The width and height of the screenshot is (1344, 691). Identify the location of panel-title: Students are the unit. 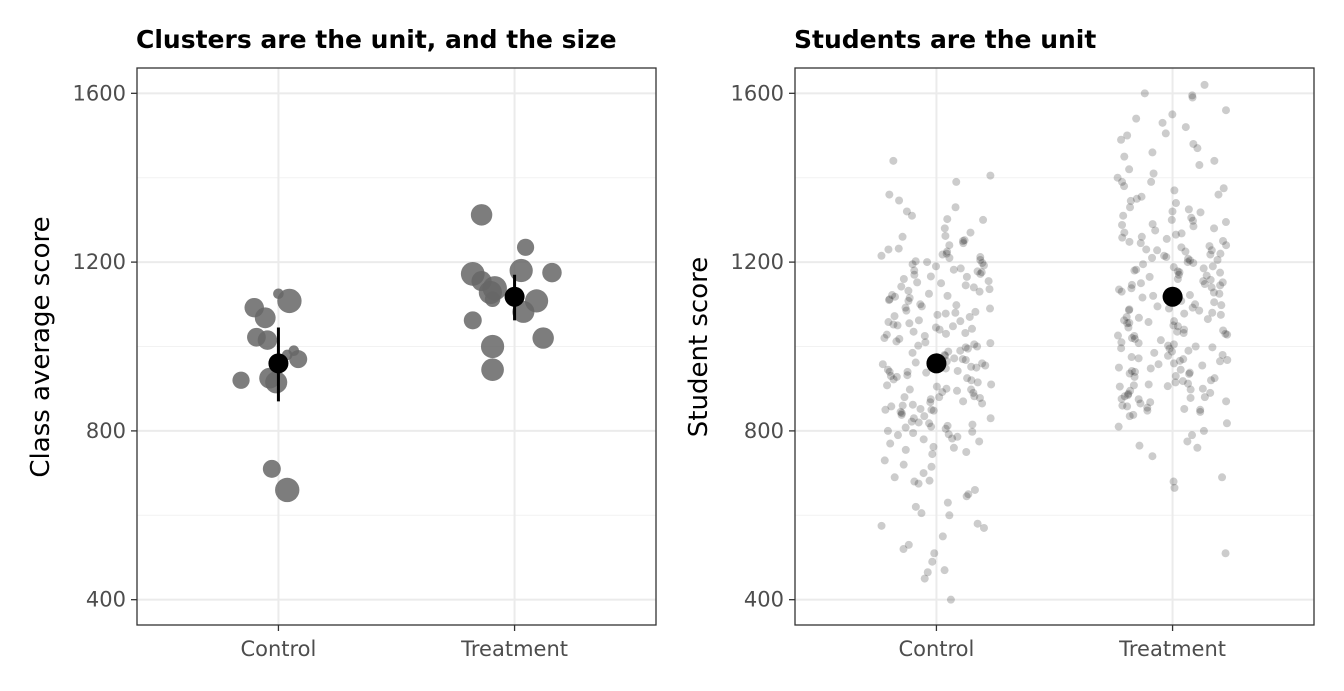
(945, 39).